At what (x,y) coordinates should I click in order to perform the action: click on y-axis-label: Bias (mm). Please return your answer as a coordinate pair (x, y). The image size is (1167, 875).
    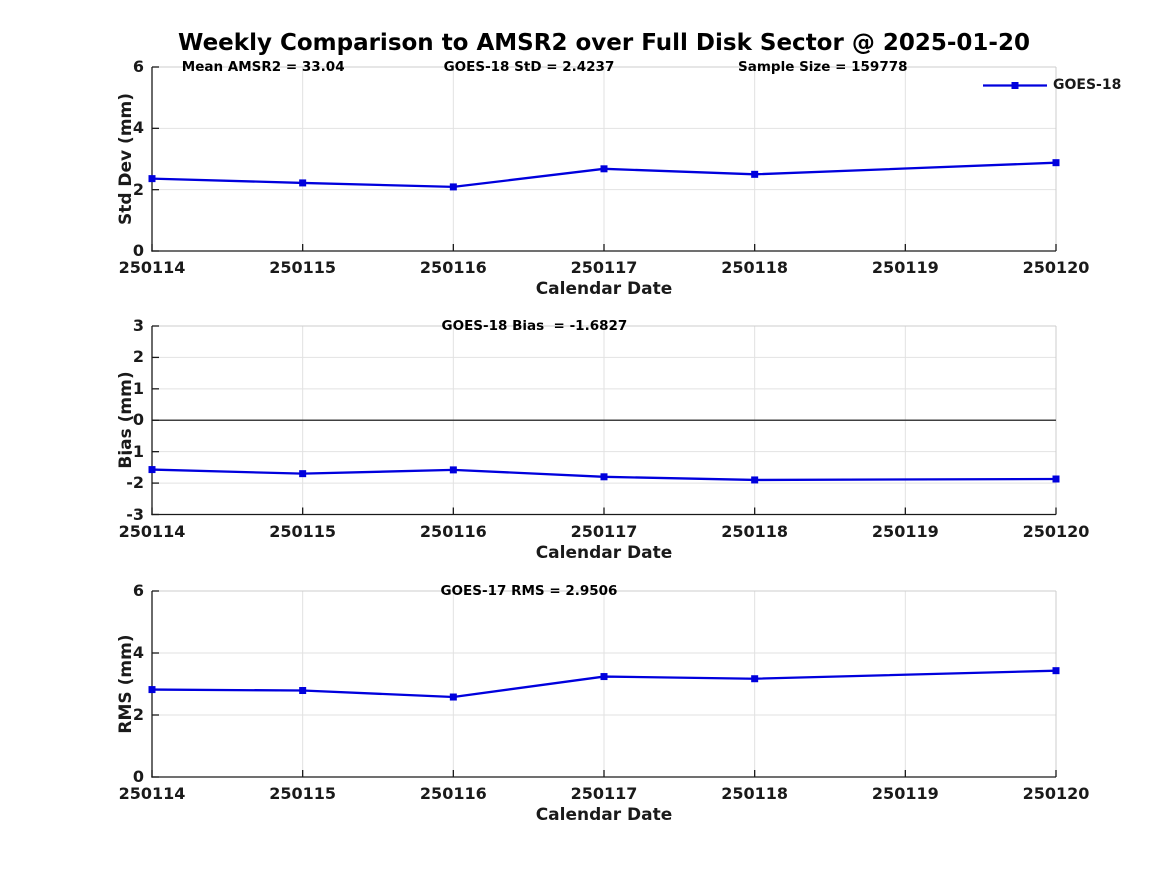
    Looking at the image, I should click on (126, 420).